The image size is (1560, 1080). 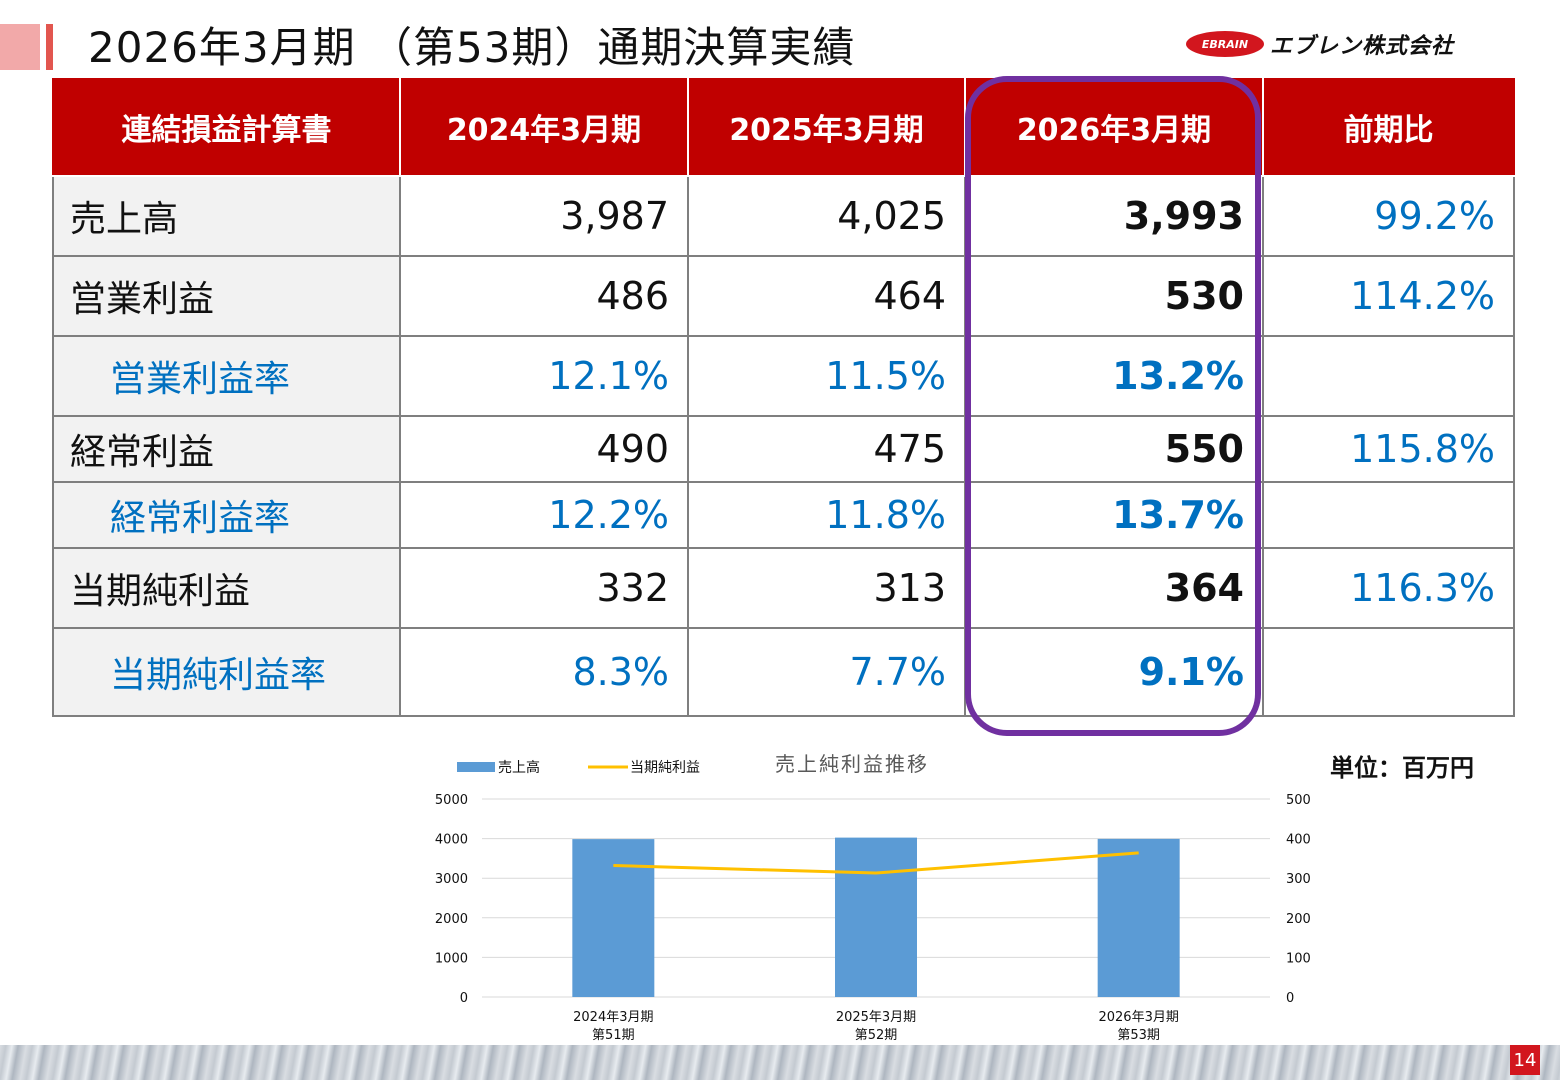 What do you see at coordinates (451, 840) in the screenshot?
I see `y-tick-left: 4000` at bounding box center [451, 840].